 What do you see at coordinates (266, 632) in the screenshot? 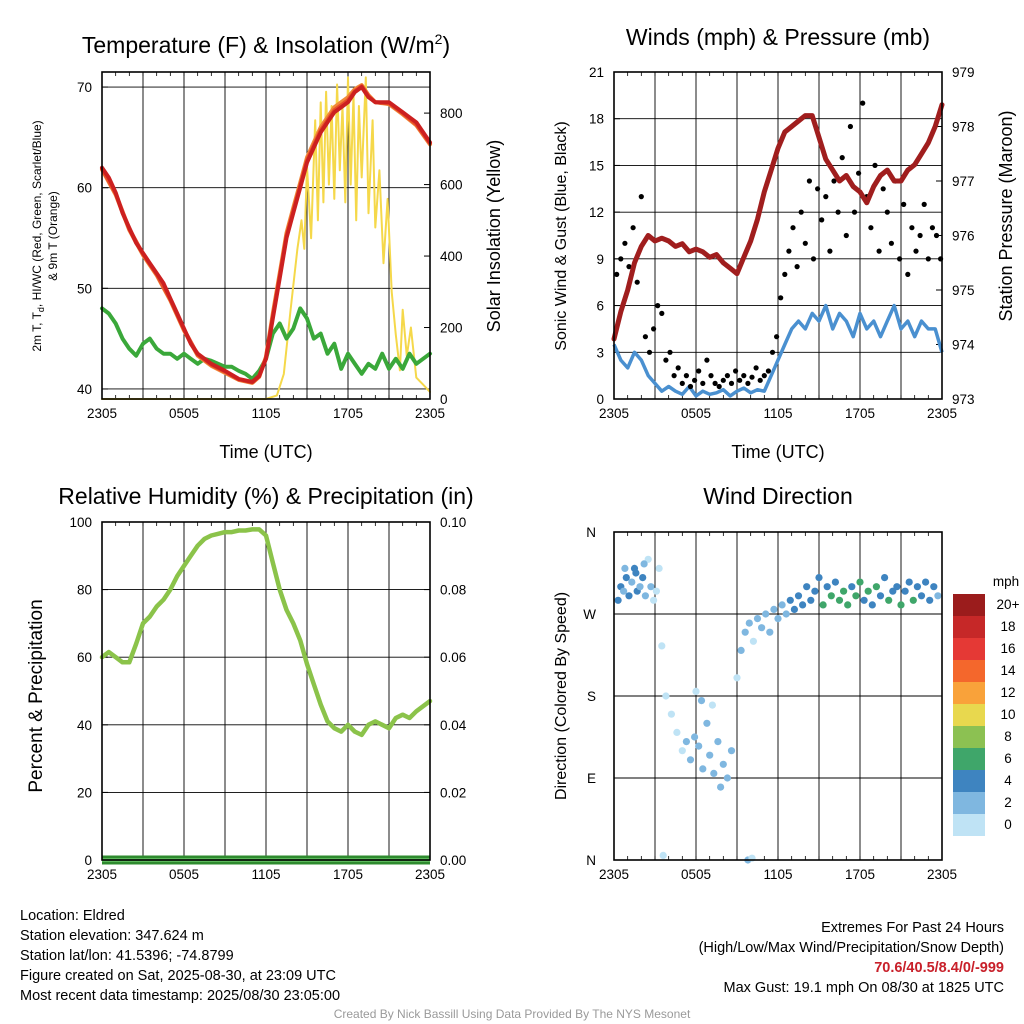
I see `series-relative-humidity` at bounding box center [266, 632].